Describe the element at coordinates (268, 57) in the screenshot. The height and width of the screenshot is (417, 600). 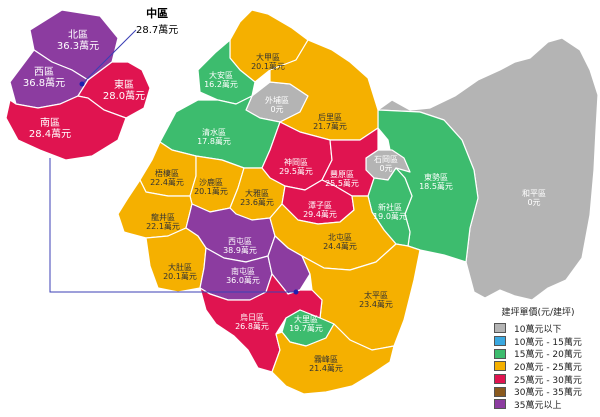
I see `district-name-dajia: 大甲區` at that location.